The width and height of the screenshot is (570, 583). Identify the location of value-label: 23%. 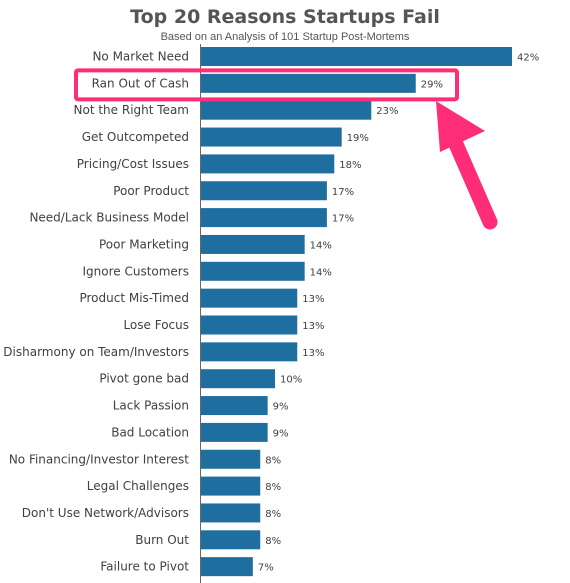
(387, 111).